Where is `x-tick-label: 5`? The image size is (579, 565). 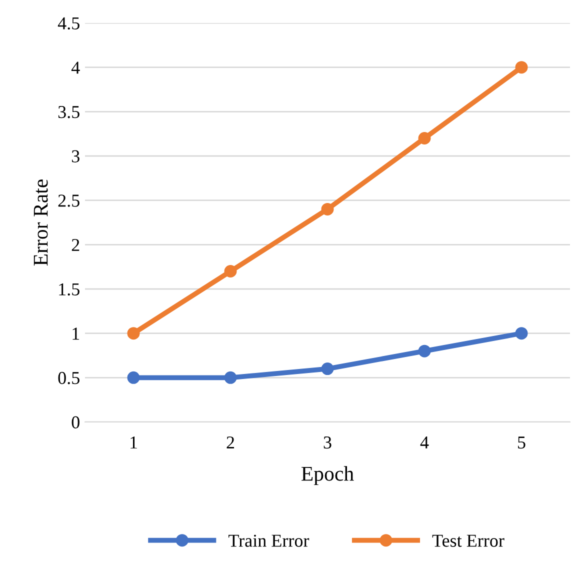
x-tick-label: 5 is located at coordinates (522, 442).